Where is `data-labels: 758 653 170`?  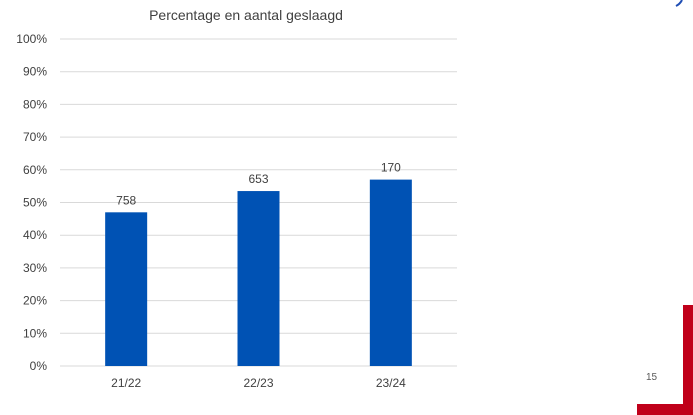
data-labels: 758 653 170 is located at coordinates (258, 184).